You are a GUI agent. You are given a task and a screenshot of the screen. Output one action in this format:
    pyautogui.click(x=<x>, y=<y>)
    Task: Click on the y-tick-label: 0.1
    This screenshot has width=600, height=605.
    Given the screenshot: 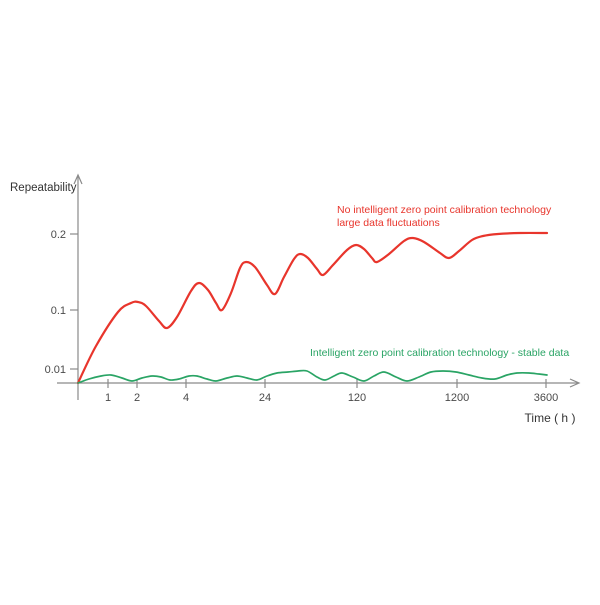 What is the action you would take?
    pyautogui.click(x=58, y=311)
    